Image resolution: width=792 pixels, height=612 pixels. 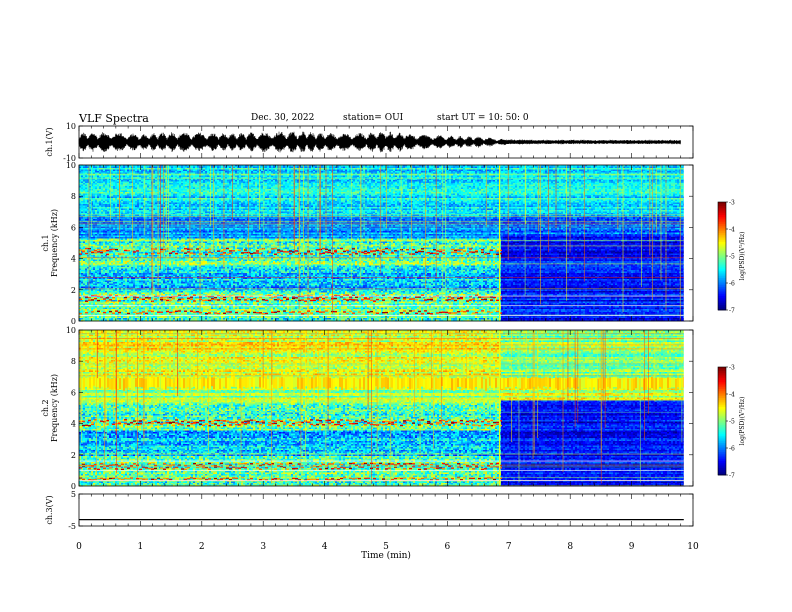 I want to click on ytick-label-spectrogram-ch1: 8, so click(x=73, y=196).